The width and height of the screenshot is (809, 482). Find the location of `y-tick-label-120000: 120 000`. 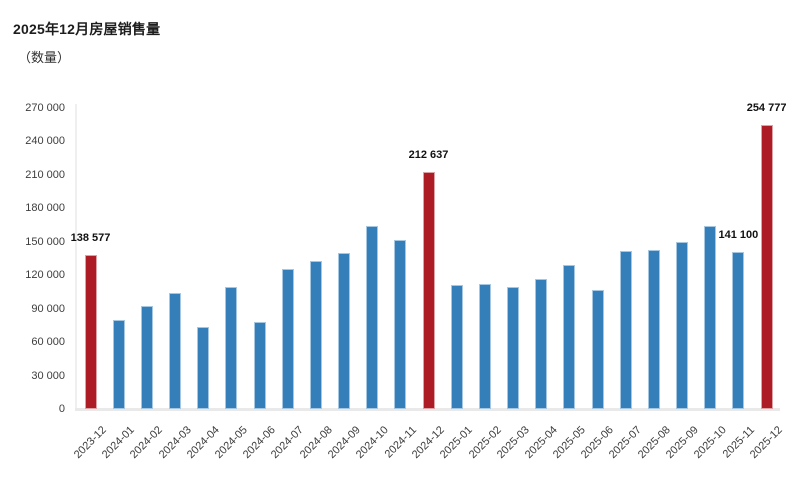

y-tick-label-120000: 120 000 is located at coordinates (45, 275).